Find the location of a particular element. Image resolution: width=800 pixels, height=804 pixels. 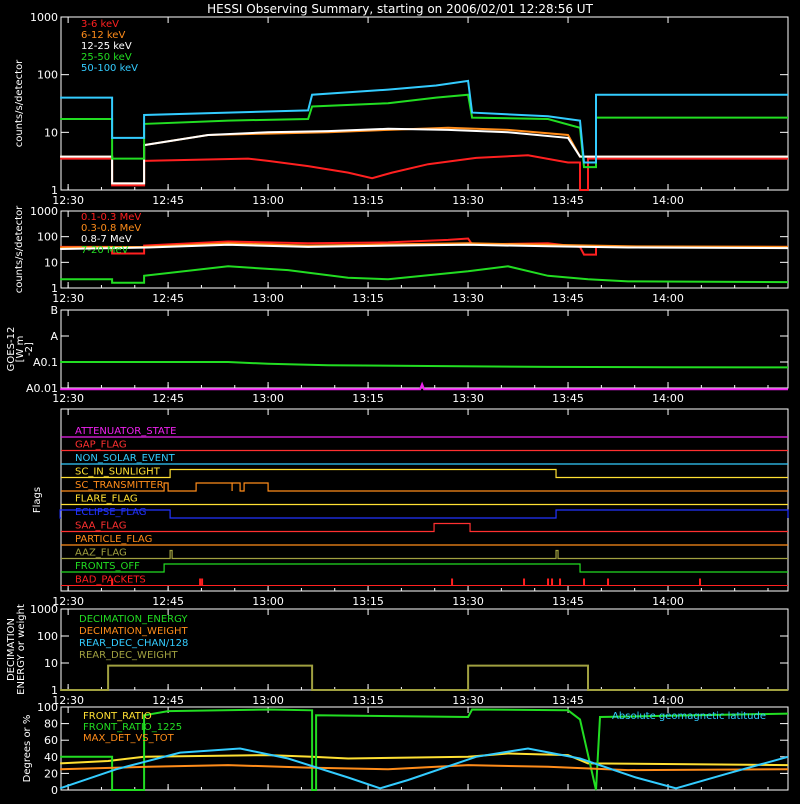

legend-entry: 6-12 keV is located at coordinates (103, 35).